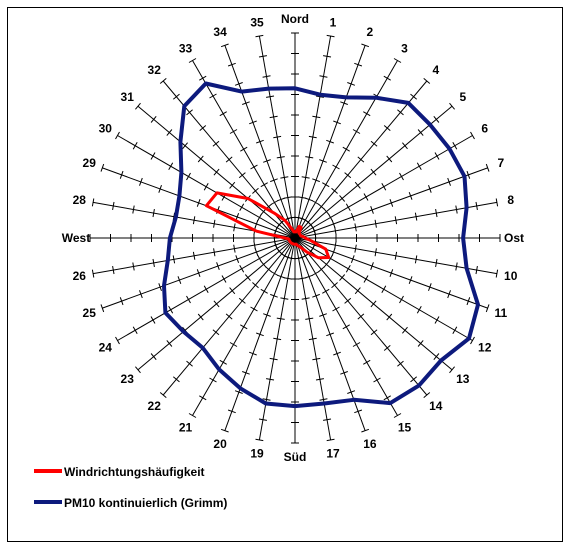 This screenshot has height=552, width=572. What do you see at coordinates (514, 238) in the screenshot?
I see `direction-label-Ost: Ost` at bounding box center [514, 238].